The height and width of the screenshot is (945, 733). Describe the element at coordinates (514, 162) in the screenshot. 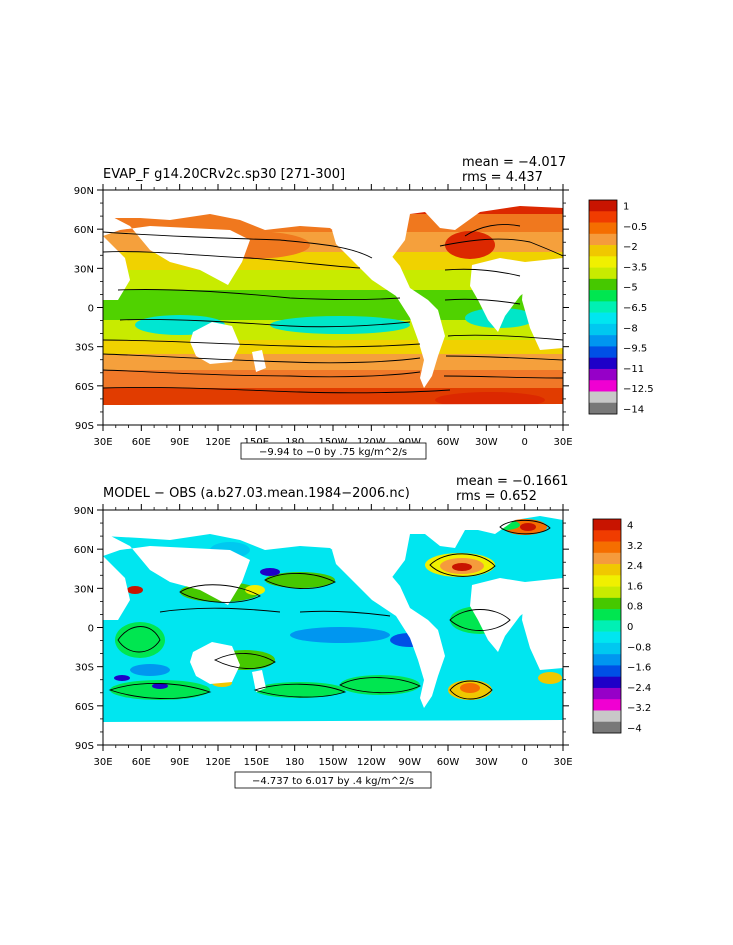

I see `panel-1-mean: mean = −4.017` at that location.